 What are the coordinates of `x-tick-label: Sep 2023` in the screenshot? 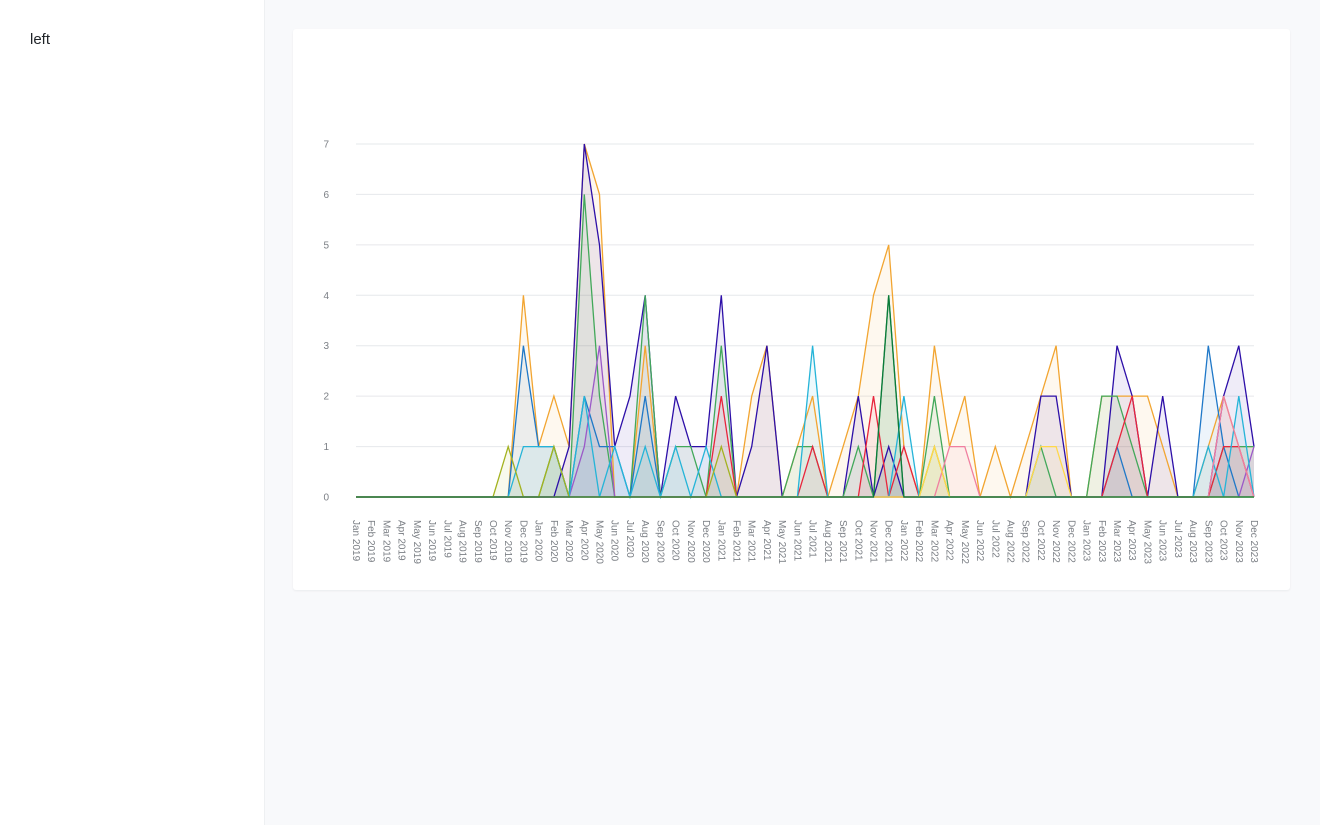 It's located at (1207, 541).